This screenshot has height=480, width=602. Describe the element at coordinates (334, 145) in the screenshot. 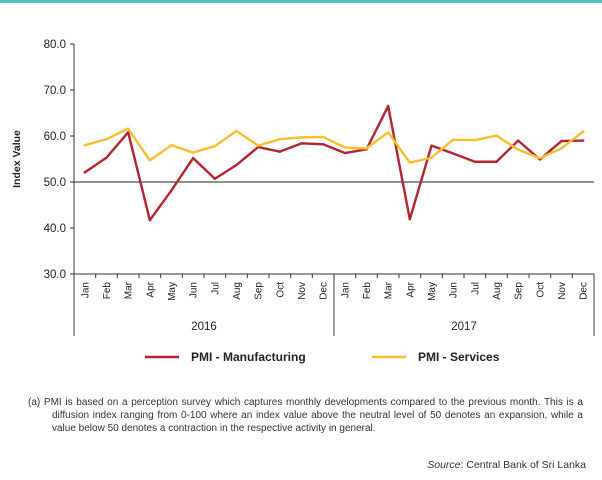

I see `series-line-services` at that location.